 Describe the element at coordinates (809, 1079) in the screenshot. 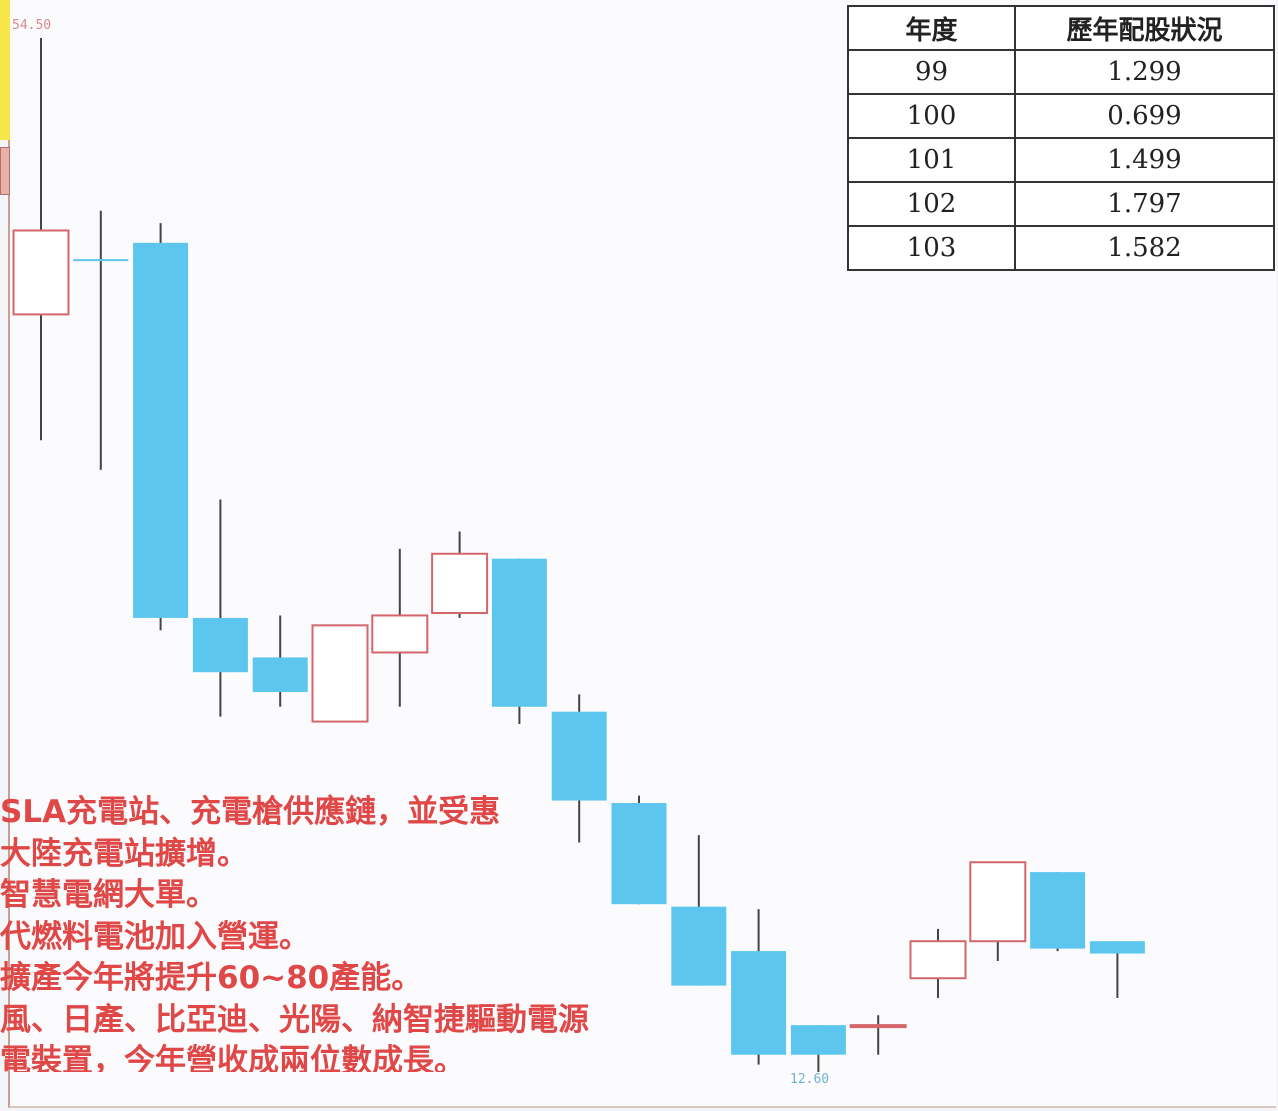

I see `low-price-label: 12.60` at that location.